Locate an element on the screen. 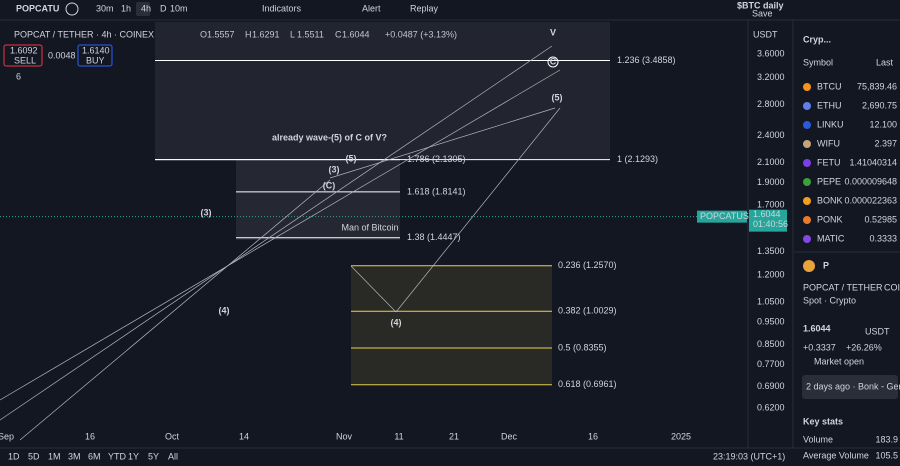 The height and width of the screenshot is (466, 900). add-symbol is located at coordinates (72, 9).